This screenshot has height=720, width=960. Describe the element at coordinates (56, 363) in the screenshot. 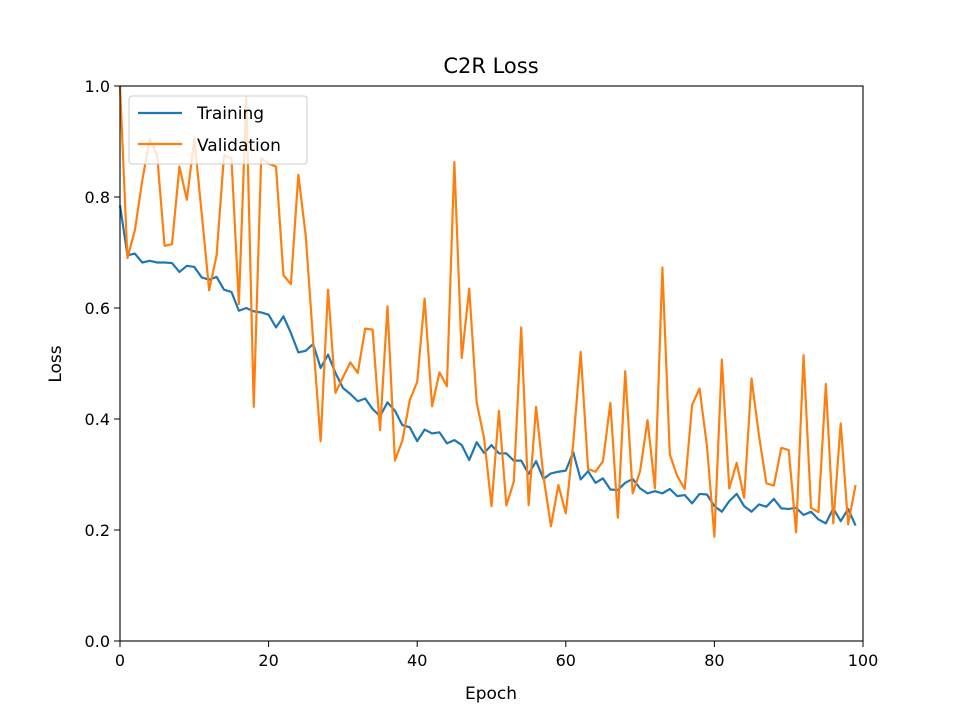

I see `y-axis-label: Loss` at that location.